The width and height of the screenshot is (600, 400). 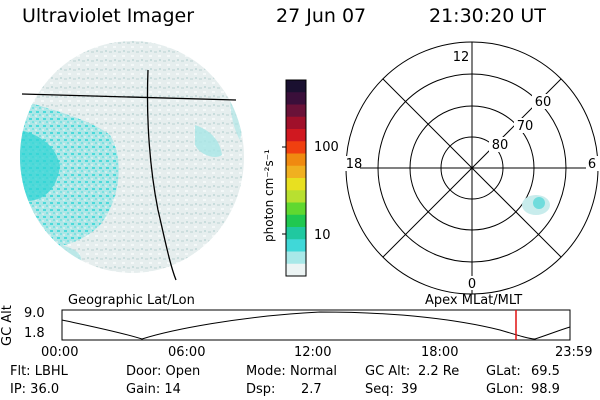 What do you see at coordinates (108, 16) in the screenshot?
I see `app-title: Ultraviolet Imager` at bounding box center [108, 16].